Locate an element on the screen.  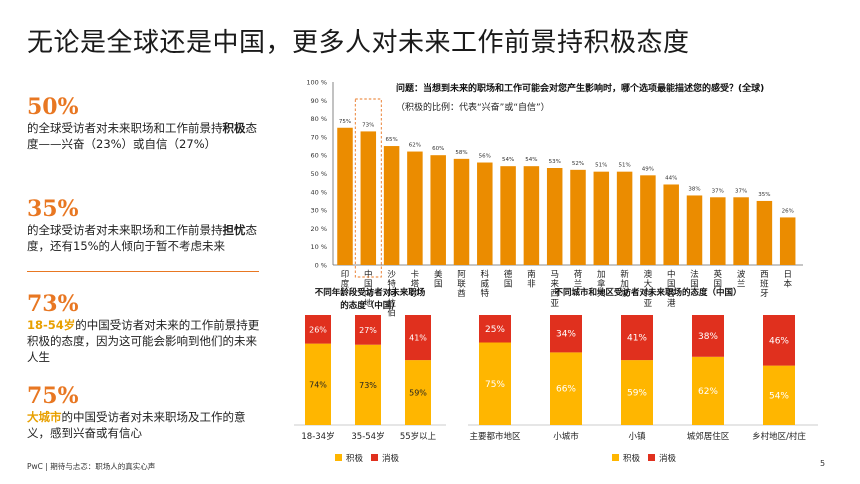
section-divider is located at coordinates (143, 271).